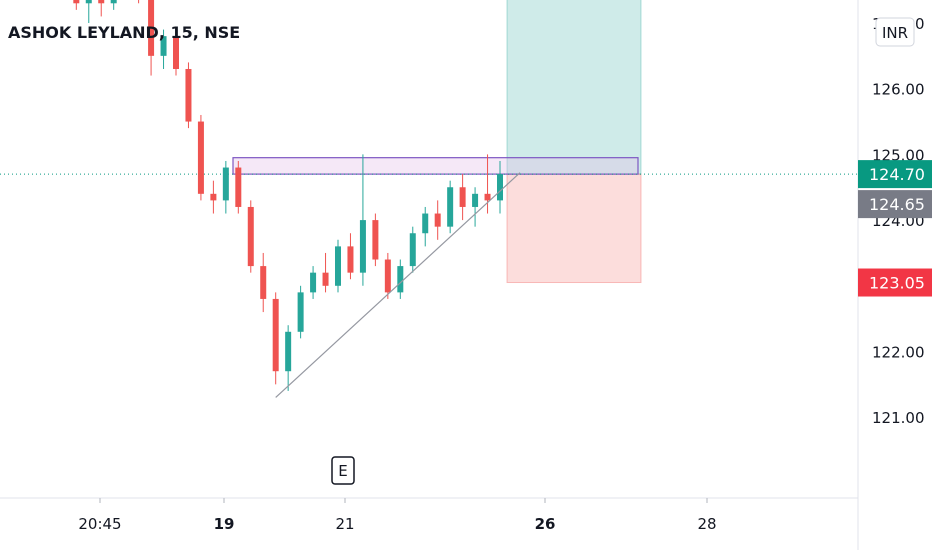 The width and height of the screenshot is (932, 550). I want to click on resistance-zone, so click(435, 166).